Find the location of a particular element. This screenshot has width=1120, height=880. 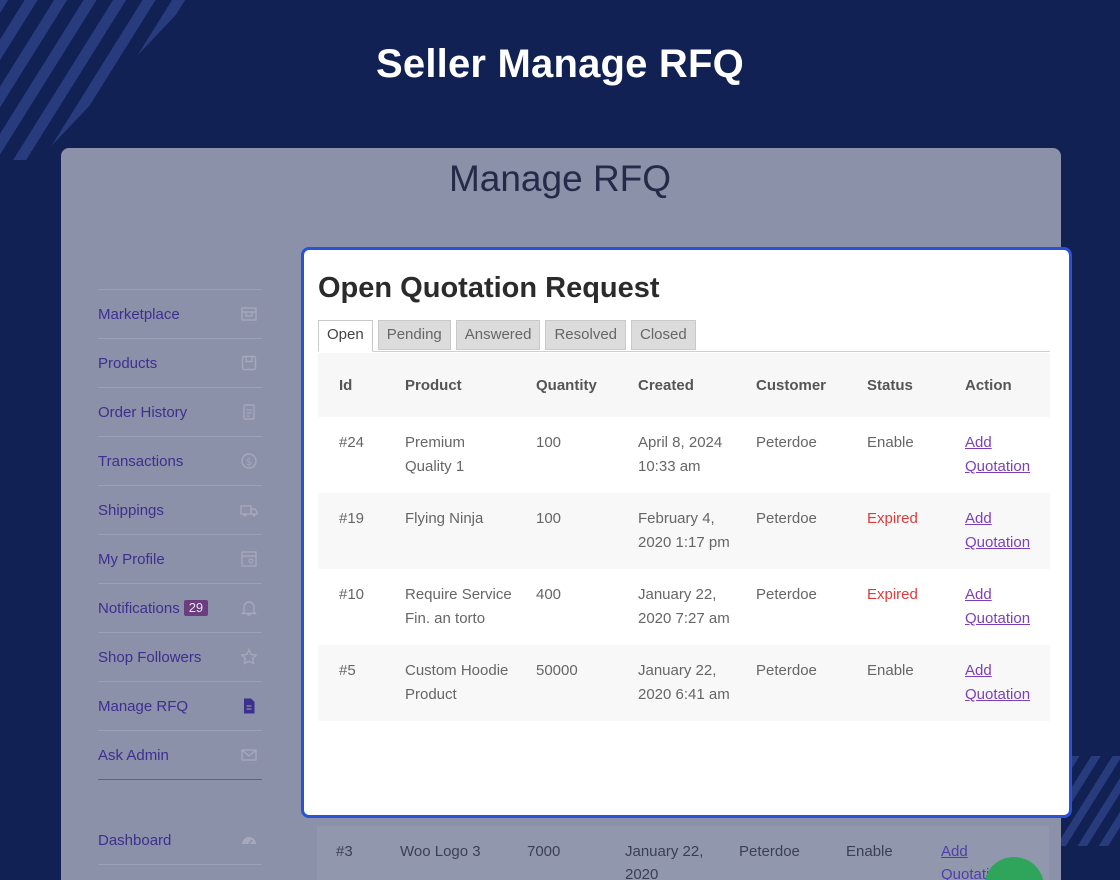

sidebar-divider is located at coordinates (180, 779).